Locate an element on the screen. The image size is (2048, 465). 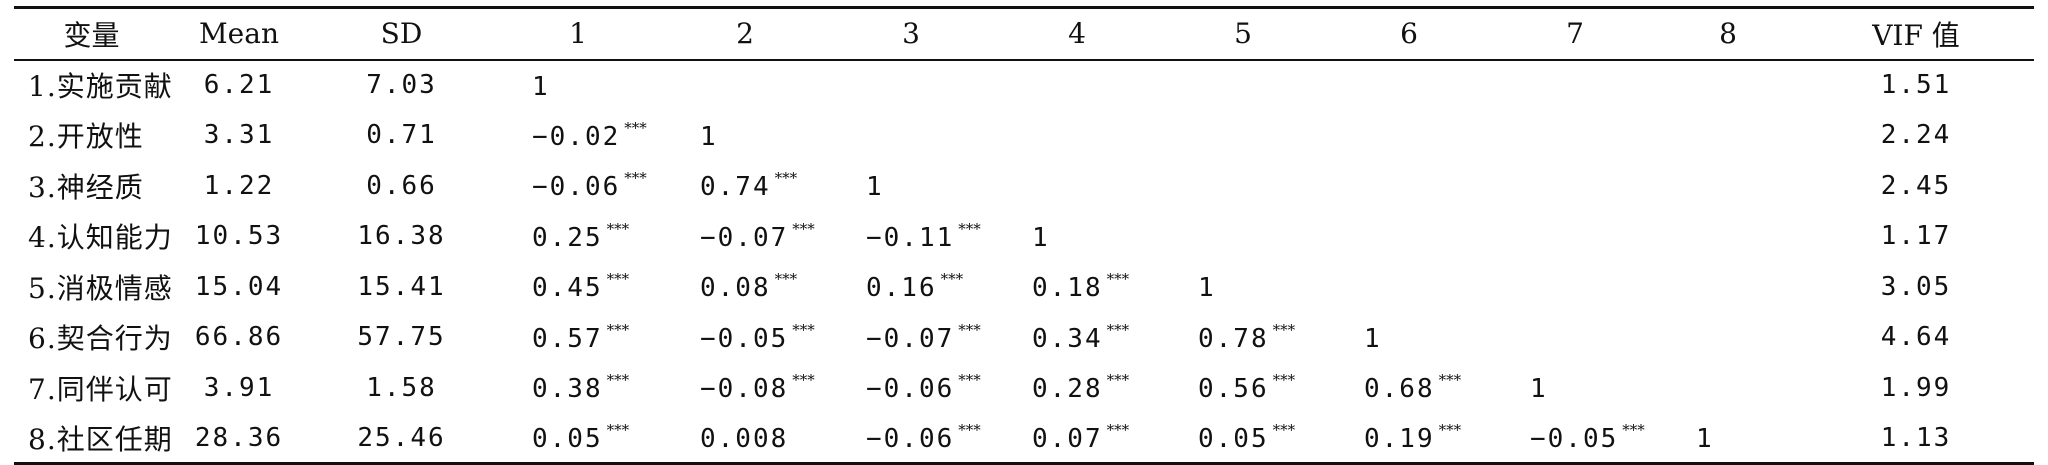
header-vif: VIF 值 is located at coordinates (1916, 33).